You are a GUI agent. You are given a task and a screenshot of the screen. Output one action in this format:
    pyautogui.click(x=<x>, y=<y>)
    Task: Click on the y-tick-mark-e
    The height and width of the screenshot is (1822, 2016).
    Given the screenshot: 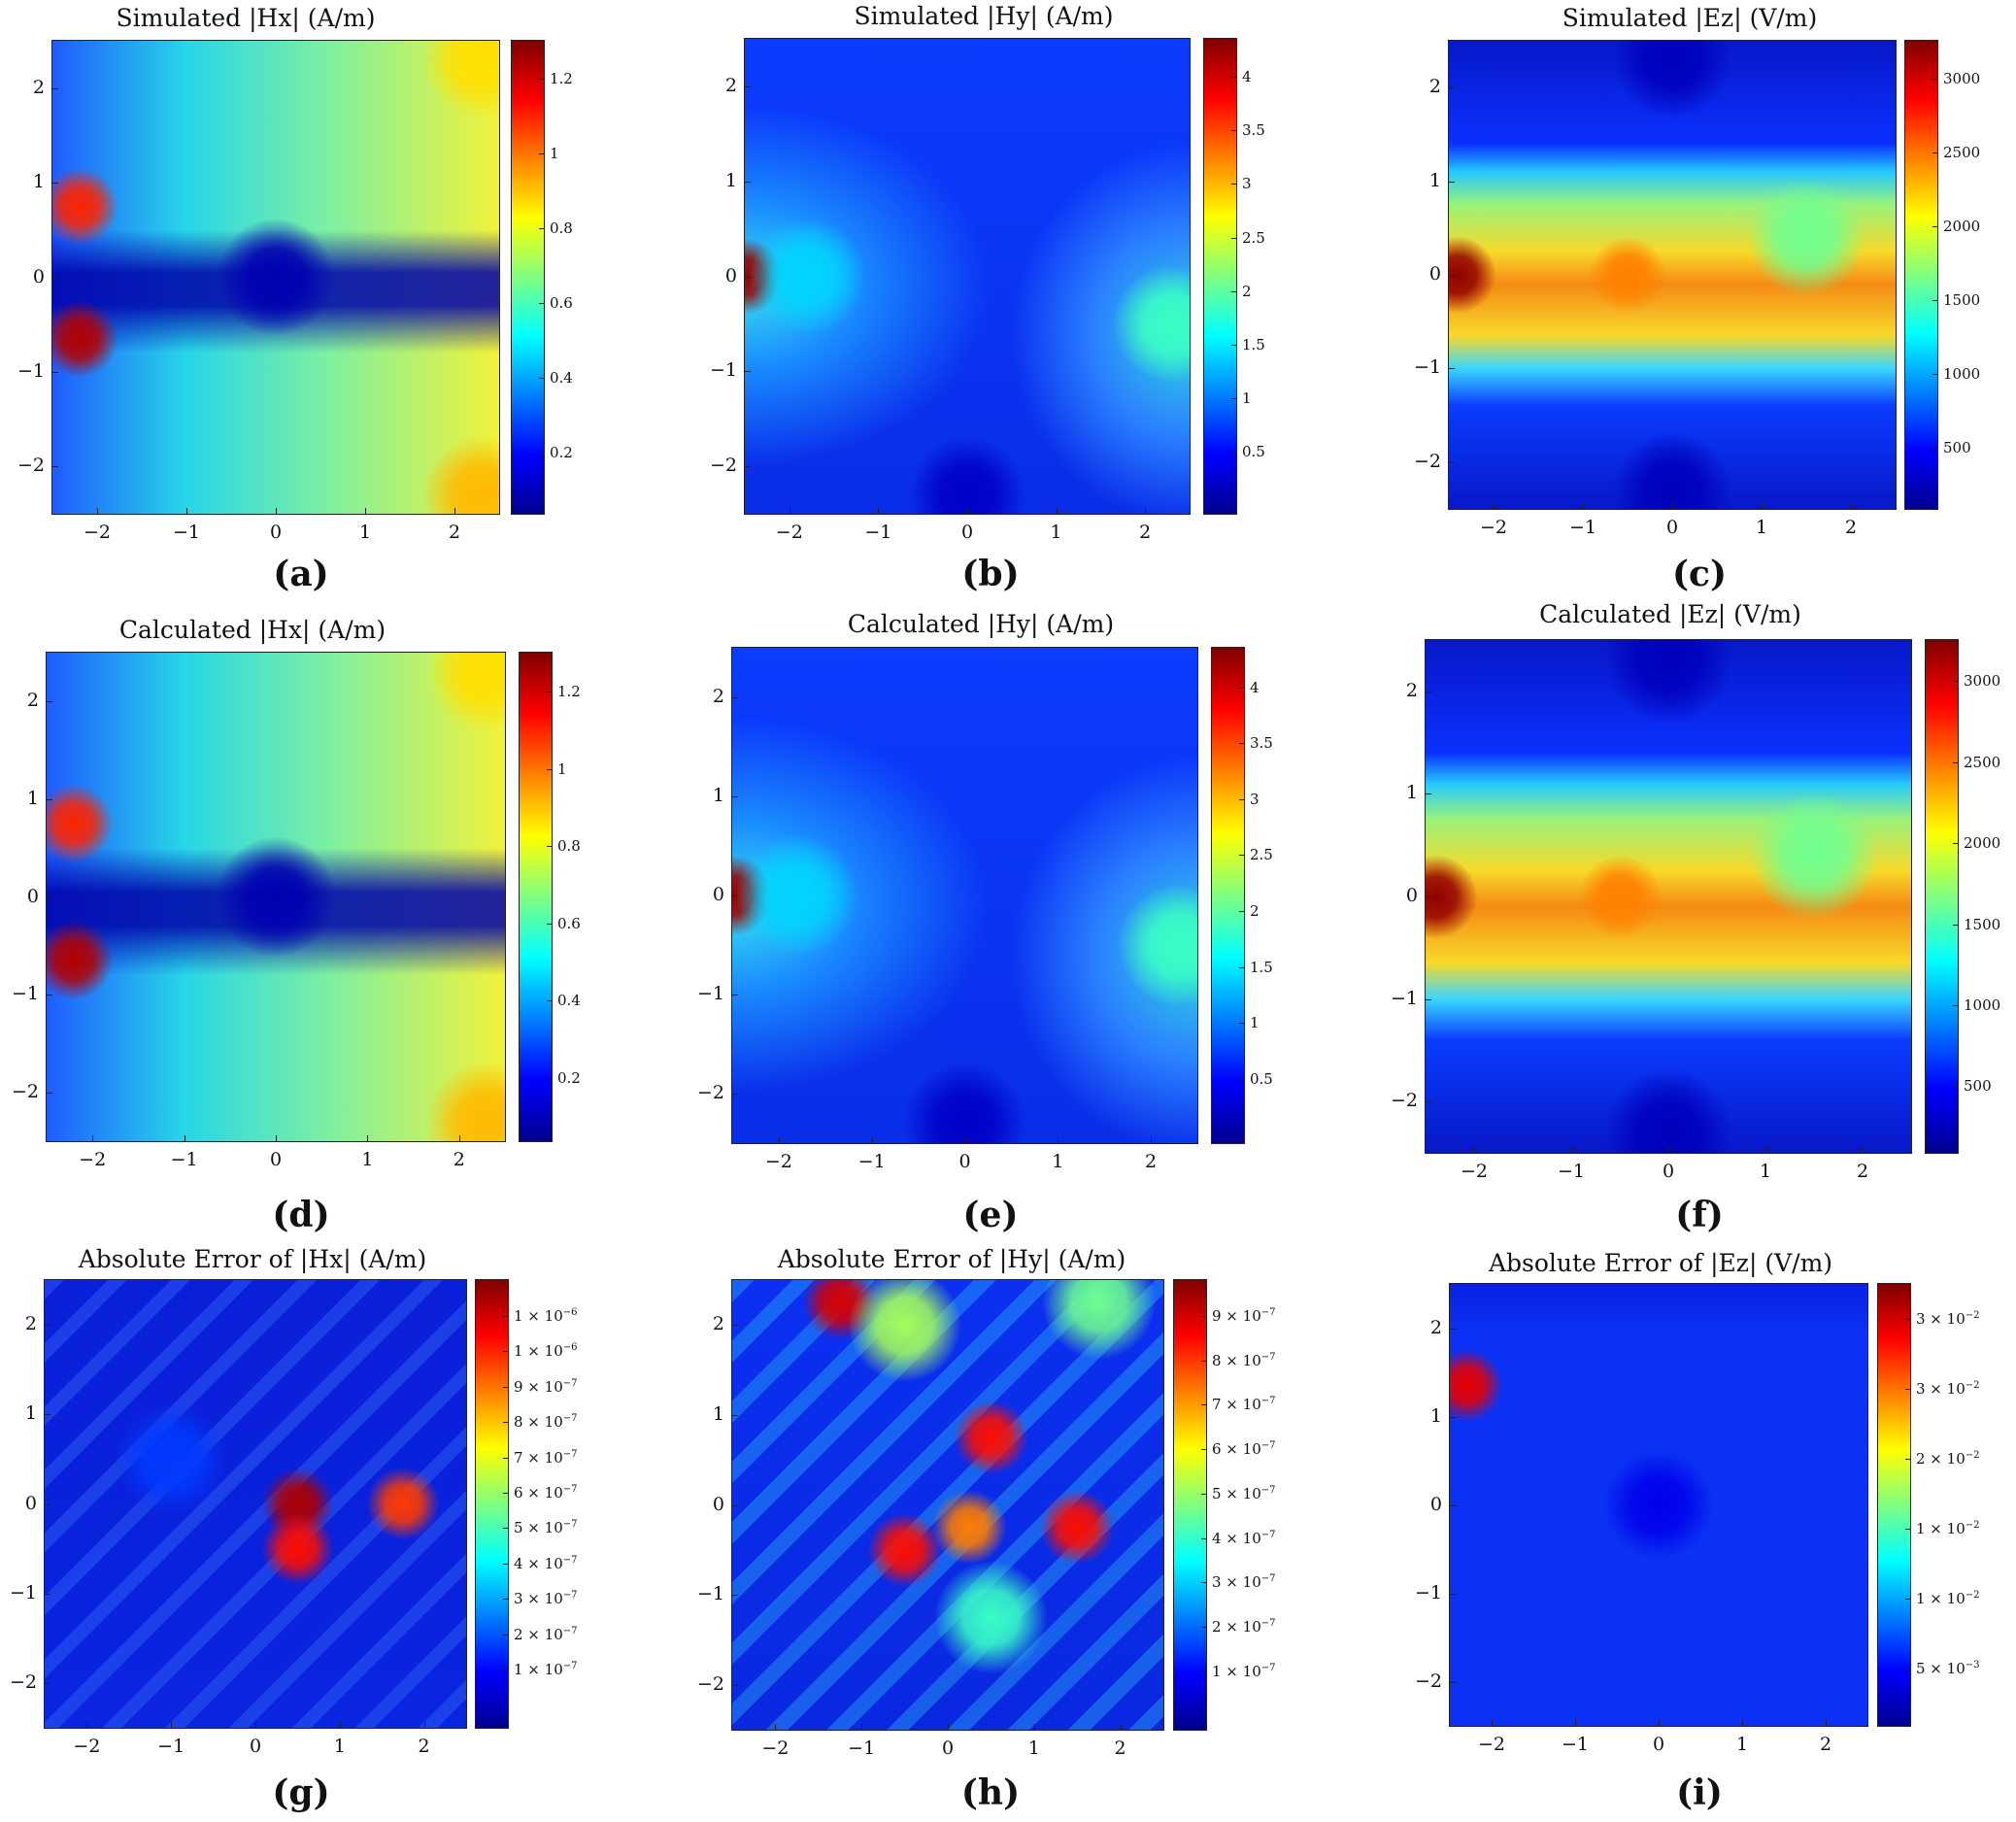 What is the action you would take?
    pyautogui.click(x=735, y=895)
    